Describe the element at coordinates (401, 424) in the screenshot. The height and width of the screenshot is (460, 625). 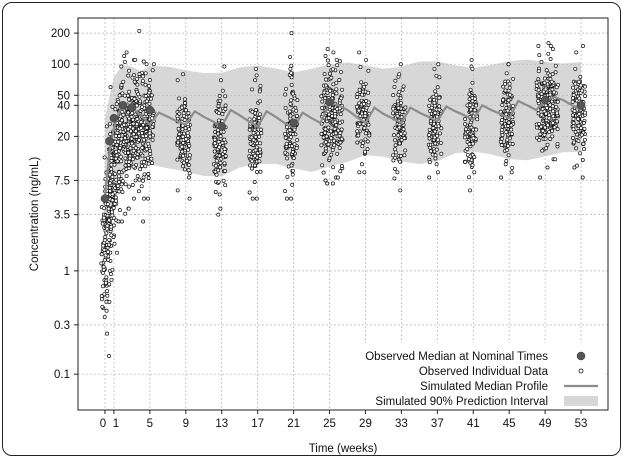
I see `x-tick-label: 33` at that location.